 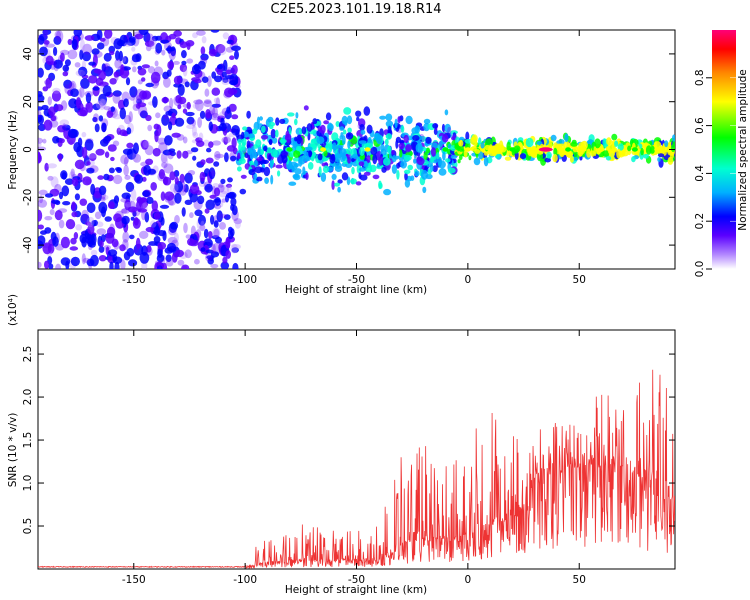 I want to click on heatmap-xlabel: Height of straight line (km), so click(x=356, y=290).